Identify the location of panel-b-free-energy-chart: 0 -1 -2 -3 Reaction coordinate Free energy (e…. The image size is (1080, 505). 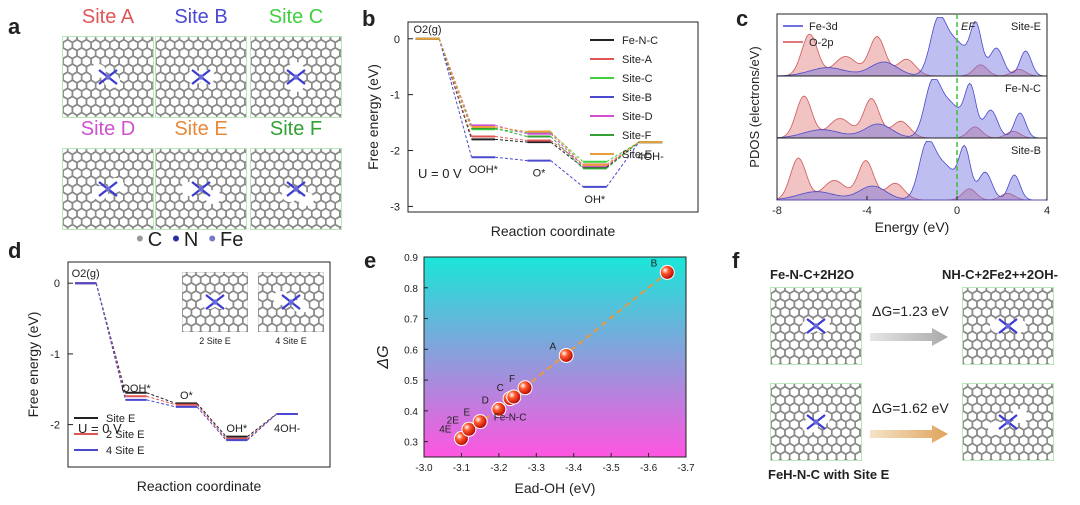
(532, 130).